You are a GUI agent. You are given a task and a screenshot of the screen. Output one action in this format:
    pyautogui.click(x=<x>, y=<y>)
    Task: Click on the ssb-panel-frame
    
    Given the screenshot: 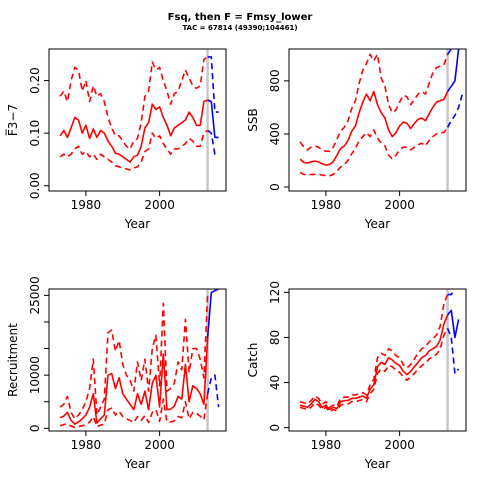 What is the action you would take?
    pyautogui.click(x=377, y=120)
    